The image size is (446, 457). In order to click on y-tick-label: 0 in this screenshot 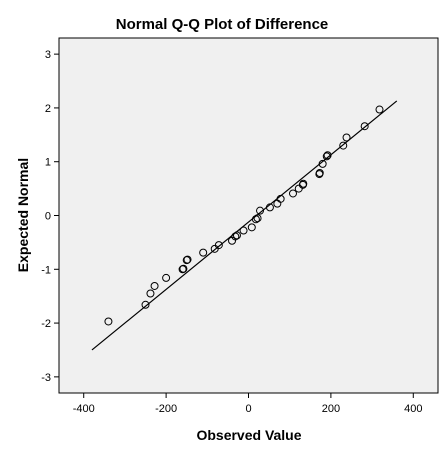, I will do `click(48, 217)`.